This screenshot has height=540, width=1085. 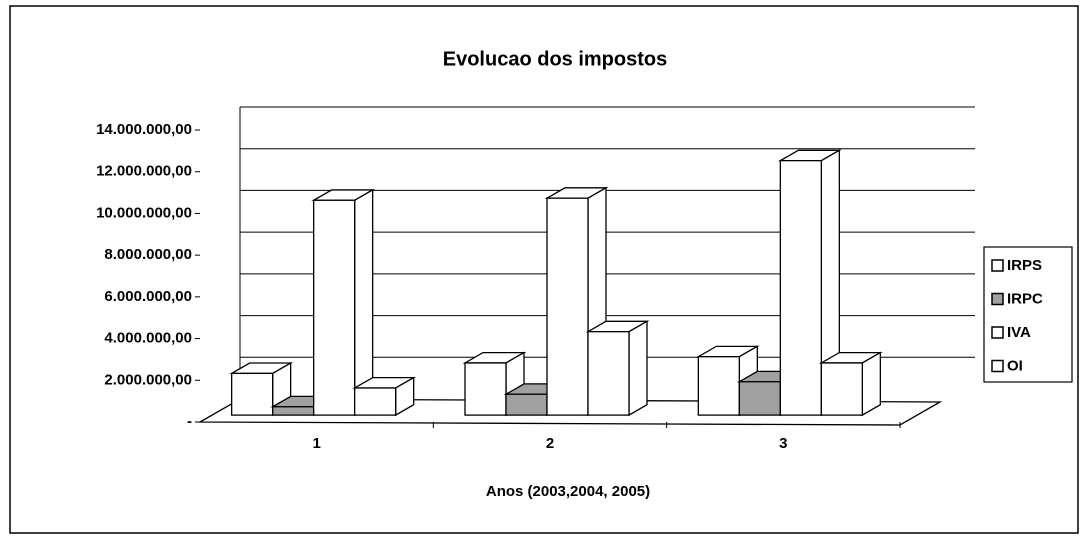 I want to click on y-tick-label: 4.000.000,00, so click(x=148, y=338).